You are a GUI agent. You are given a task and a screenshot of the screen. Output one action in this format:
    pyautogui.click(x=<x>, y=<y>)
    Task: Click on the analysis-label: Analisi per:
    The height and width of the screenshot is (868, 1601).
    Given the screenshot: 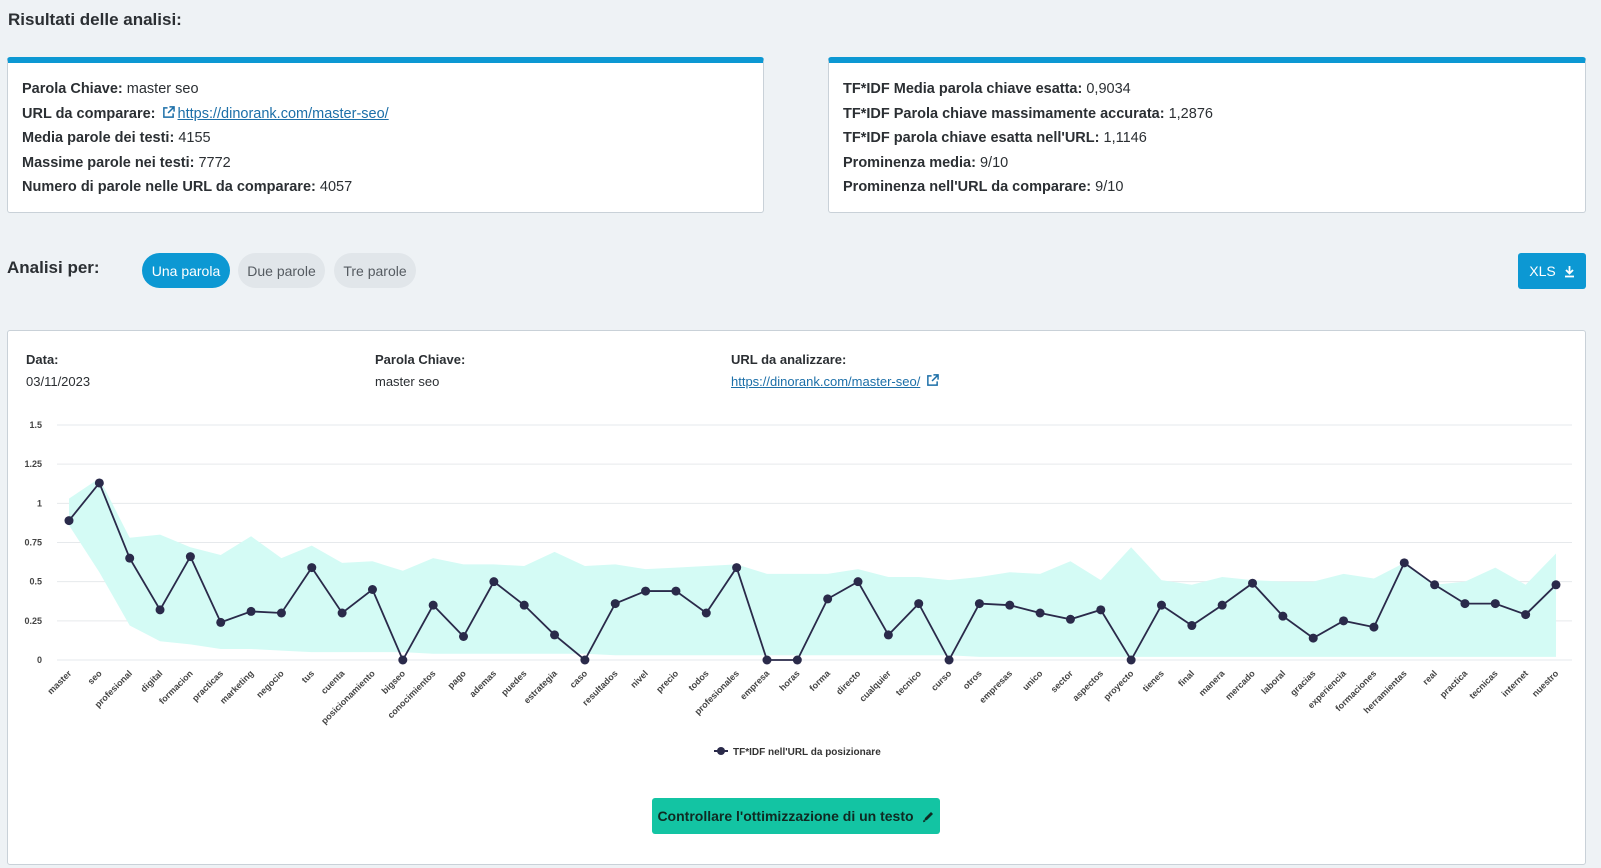 What is the action you would take?
    pyautogui.click(x=53, y=267)
    